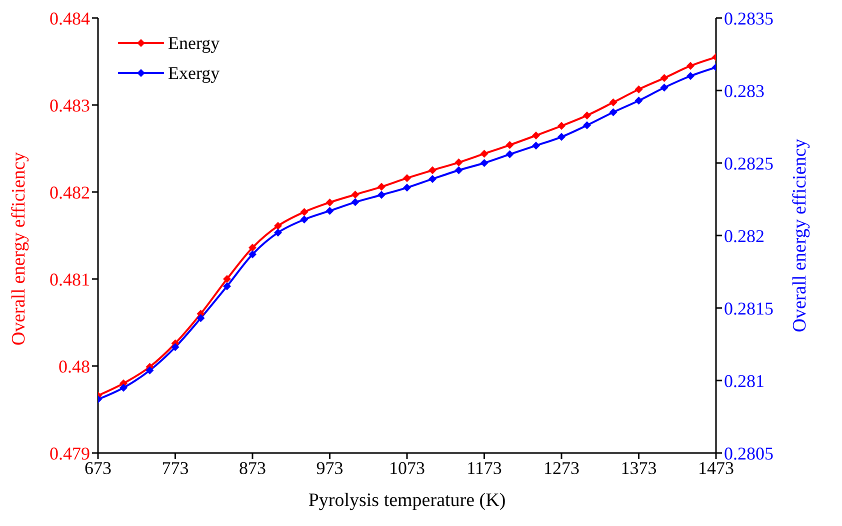 The height and width of the screenshot is (526, 842). Describe the element at coordinates (74, 366) in the screenshot. I see `y-tick-label: 0.48` at that location.